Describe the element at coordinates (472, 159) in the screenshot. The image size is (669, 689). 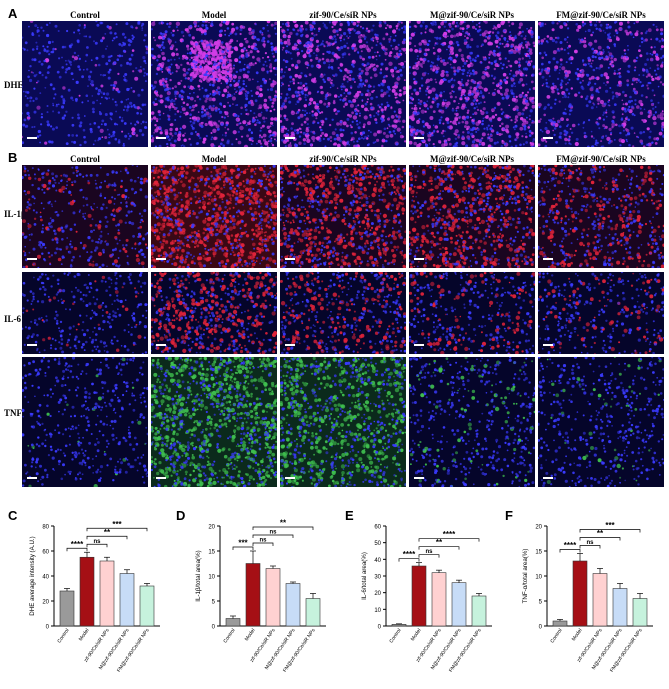
I see `col-label-mzif-b: M@zif-90/Ce/siR NPs` at that location.